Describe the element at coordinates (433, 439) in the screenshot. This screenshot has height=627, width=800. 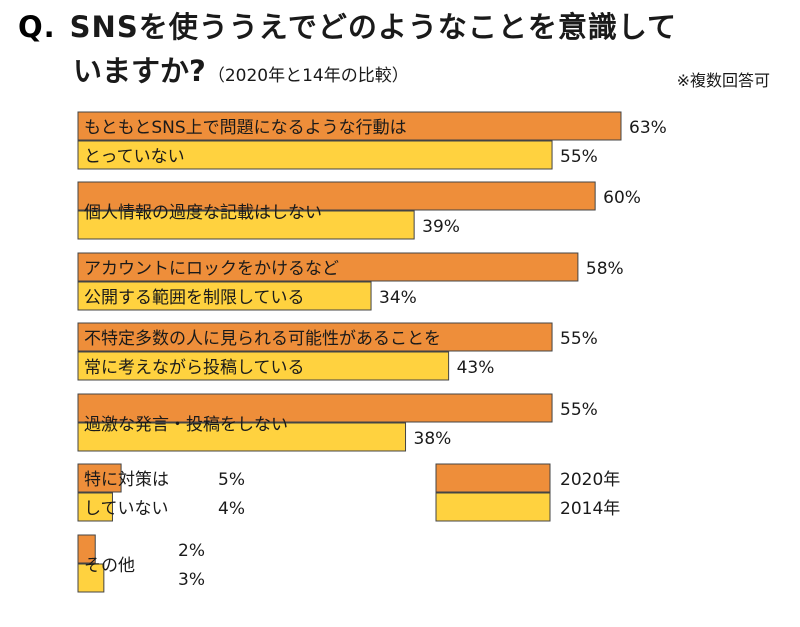
I see `data-label: 38%` at that location.